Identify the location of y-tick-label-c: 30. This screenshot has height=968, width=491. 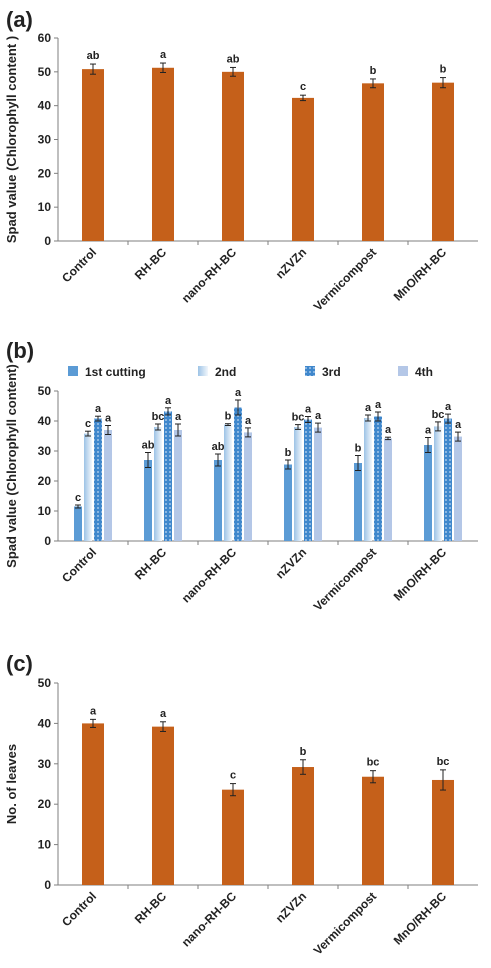
(45, 764).